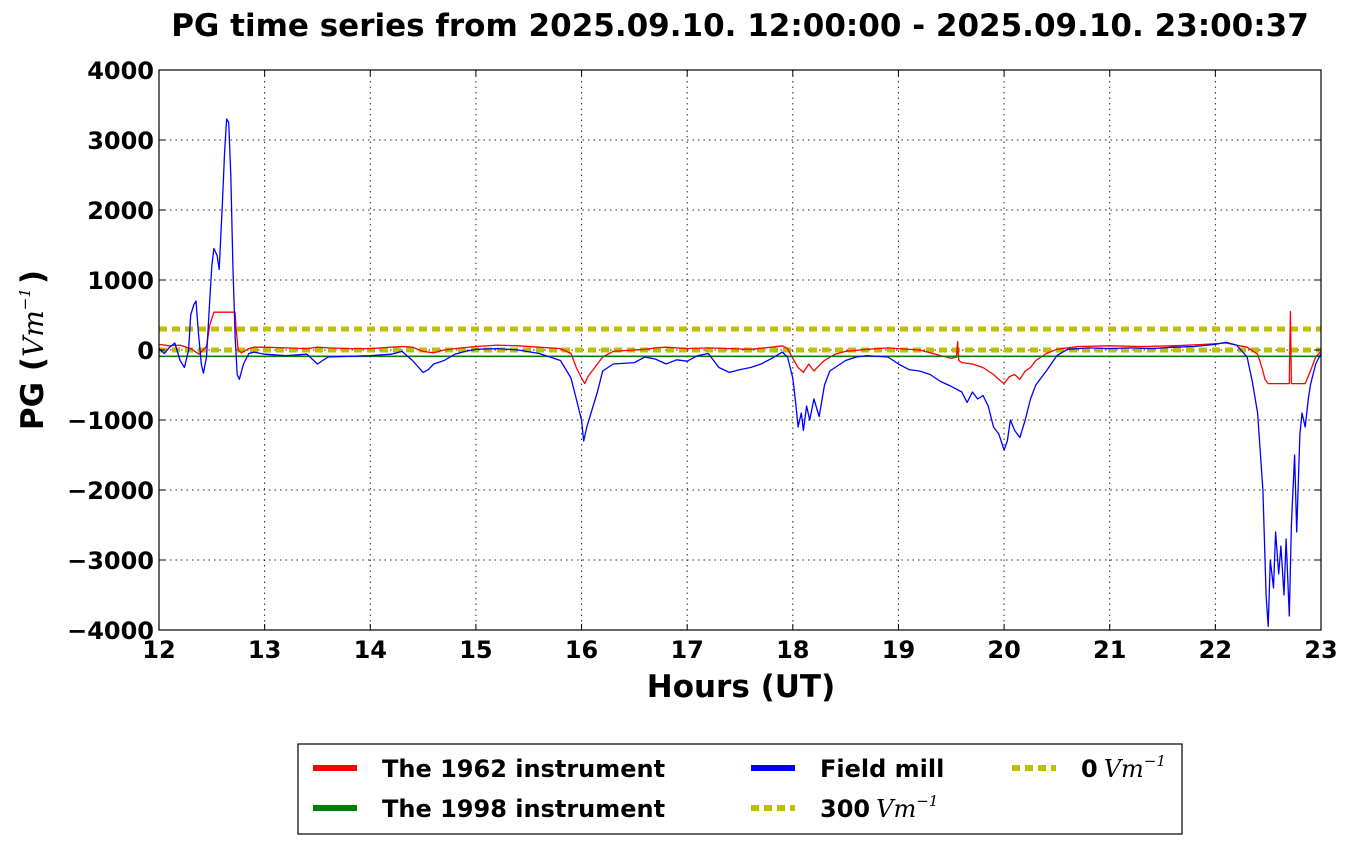 The width and height of the screenshot is (1360, 844). I want to click on x-axis-label: Hours (UT), so click(741, 687).